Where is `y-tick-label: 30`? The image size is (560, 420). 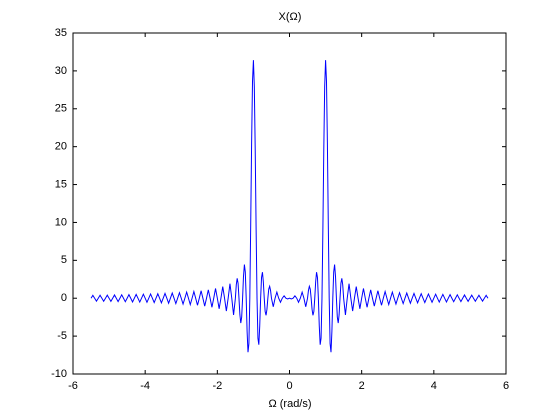
y-tick-label: 30 is located at coordinates (61, 71).